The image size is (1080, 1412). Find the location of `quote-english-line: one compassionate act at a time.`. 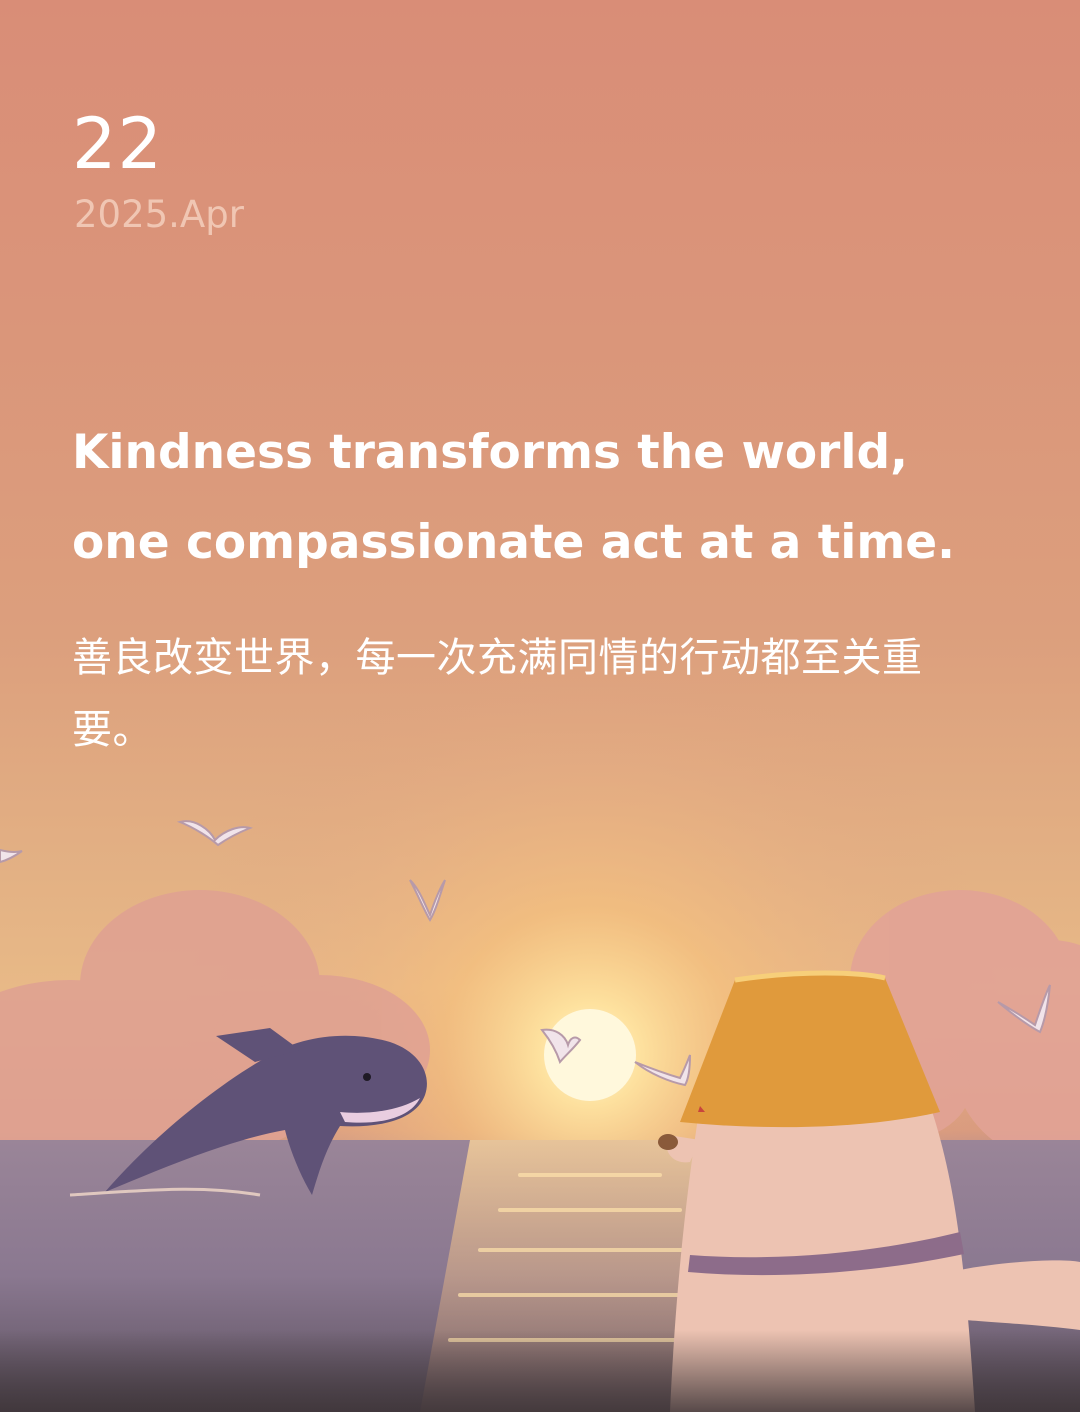

quote-english-line: one compassionate act at a time. is located at coordinates (514, 542).